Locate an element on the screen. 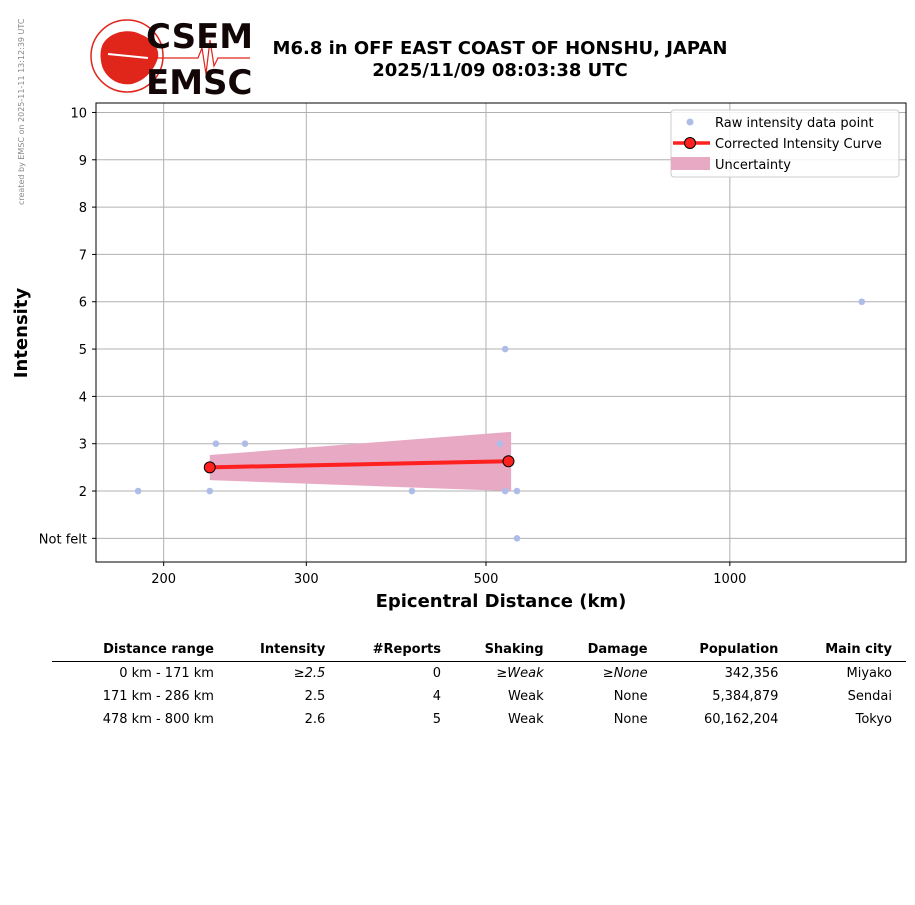  x-tick-label: 200 is located at coordinates (163, 579).